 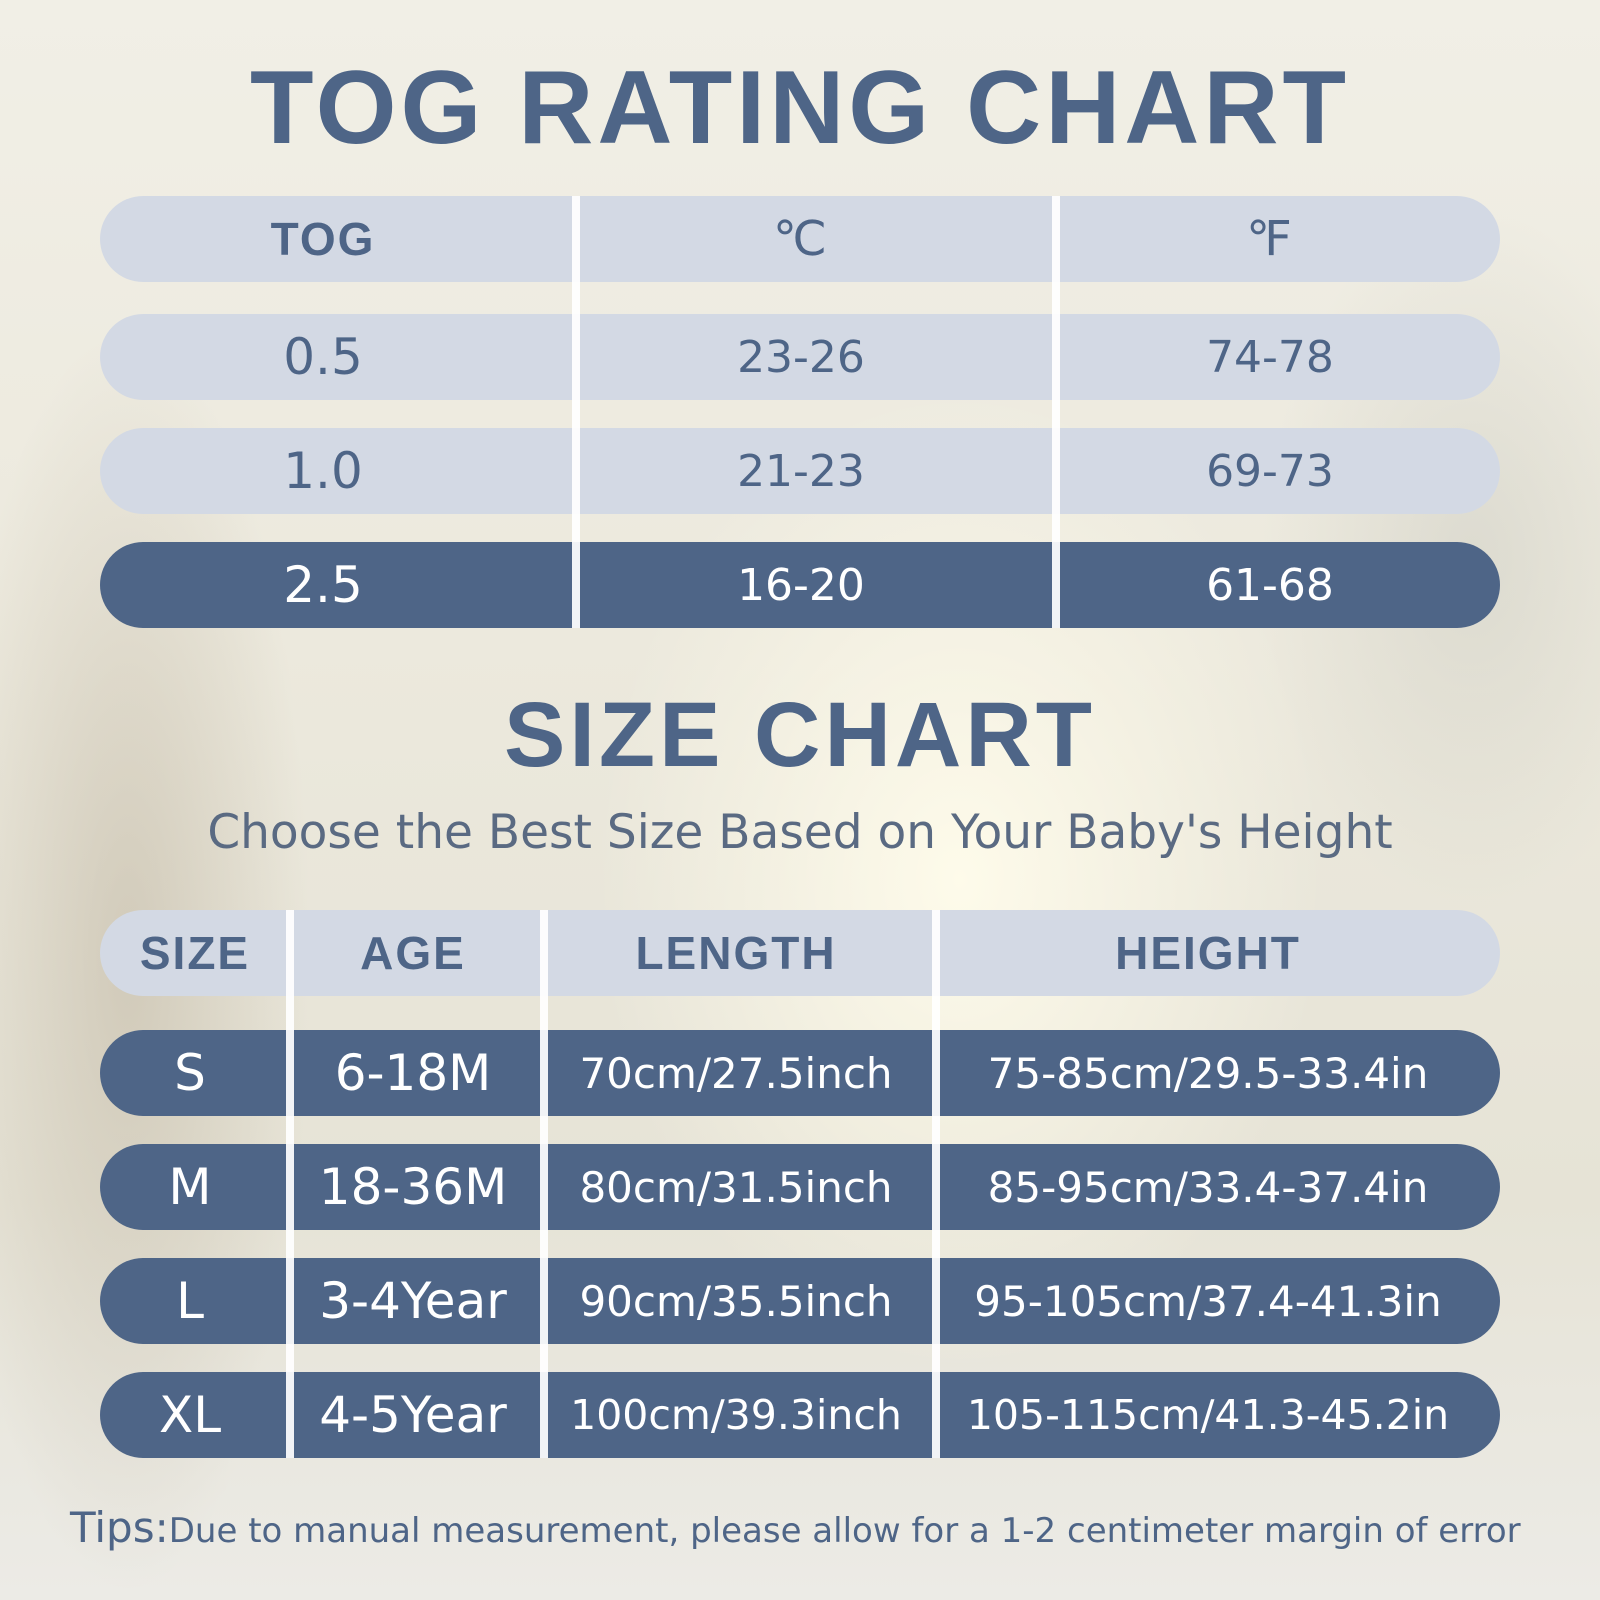 I want to click on size-height: 95-105cm/37.4-41.3in, so click(x=1208, y=1301).